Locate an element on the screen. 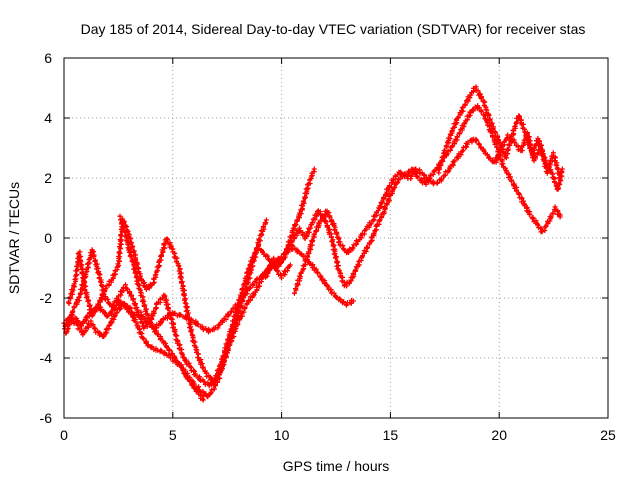 The width and height of the screenshot is (640, 480). y-tick-label: -4 is located at coordinates (46, 358).